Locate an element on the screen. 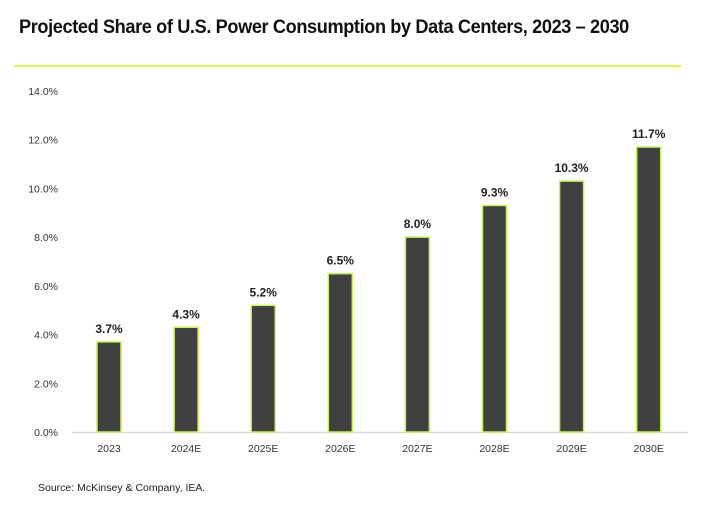  x-tick-label: 2029E is located at coordinates (571, 449).